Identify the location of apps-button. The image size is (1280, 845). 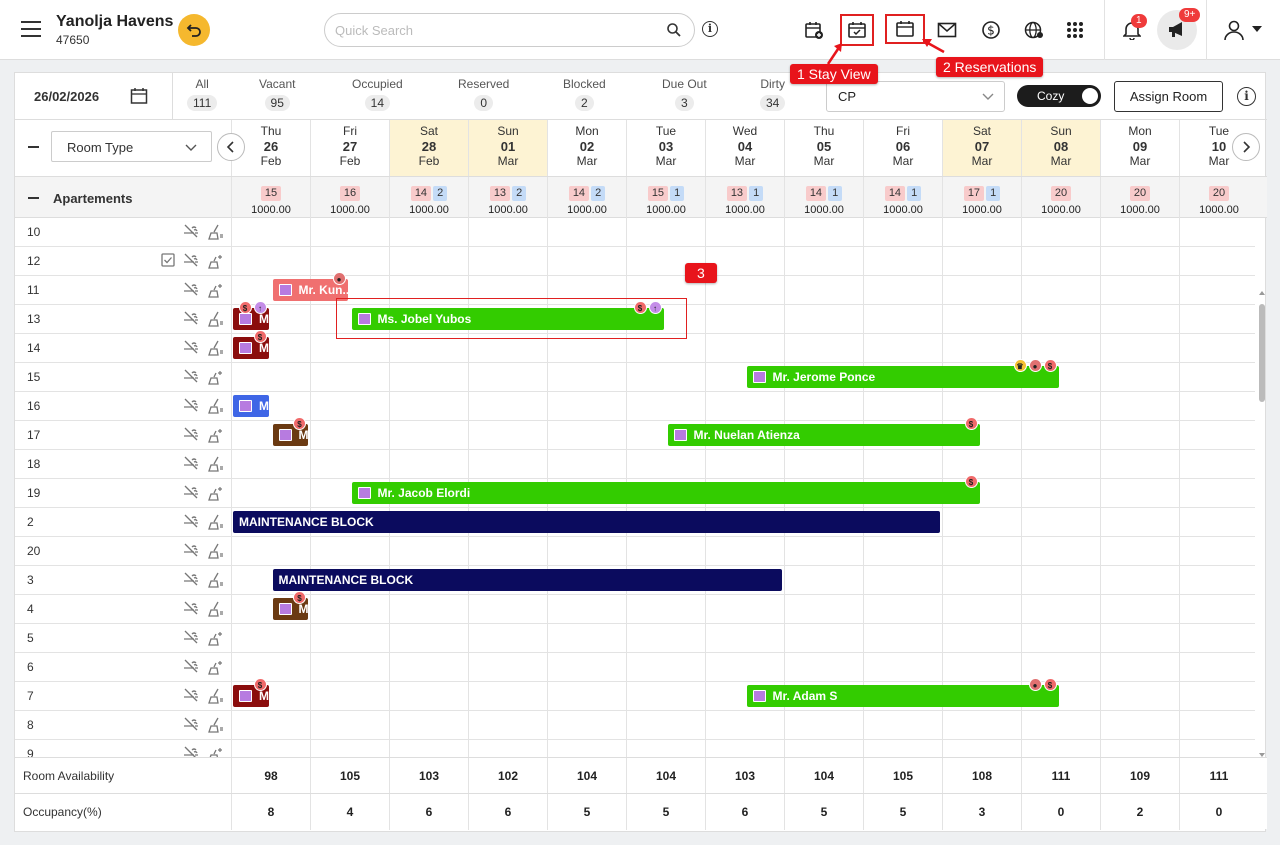
(1075, 30).